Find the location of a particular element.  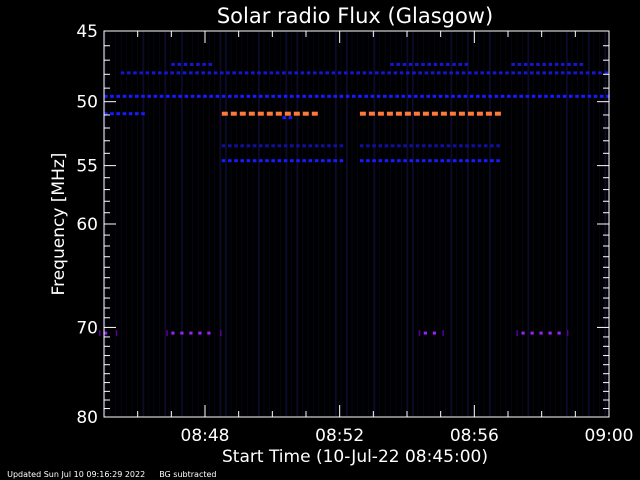

y-tick-label: 70 is located at coordinates (87, 328).